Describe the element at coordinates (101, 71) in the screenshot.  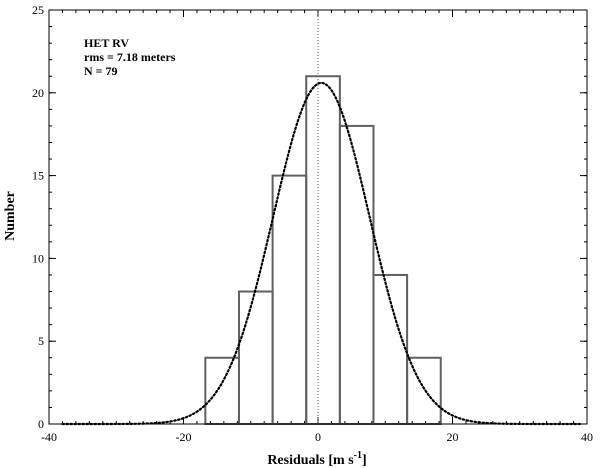
I see `annotation-count: N = 79` at that location.